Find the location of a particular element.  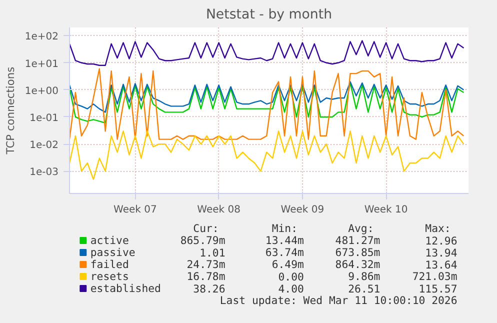

y-axis-title: TCP connections is located at coordinates (10, 111).